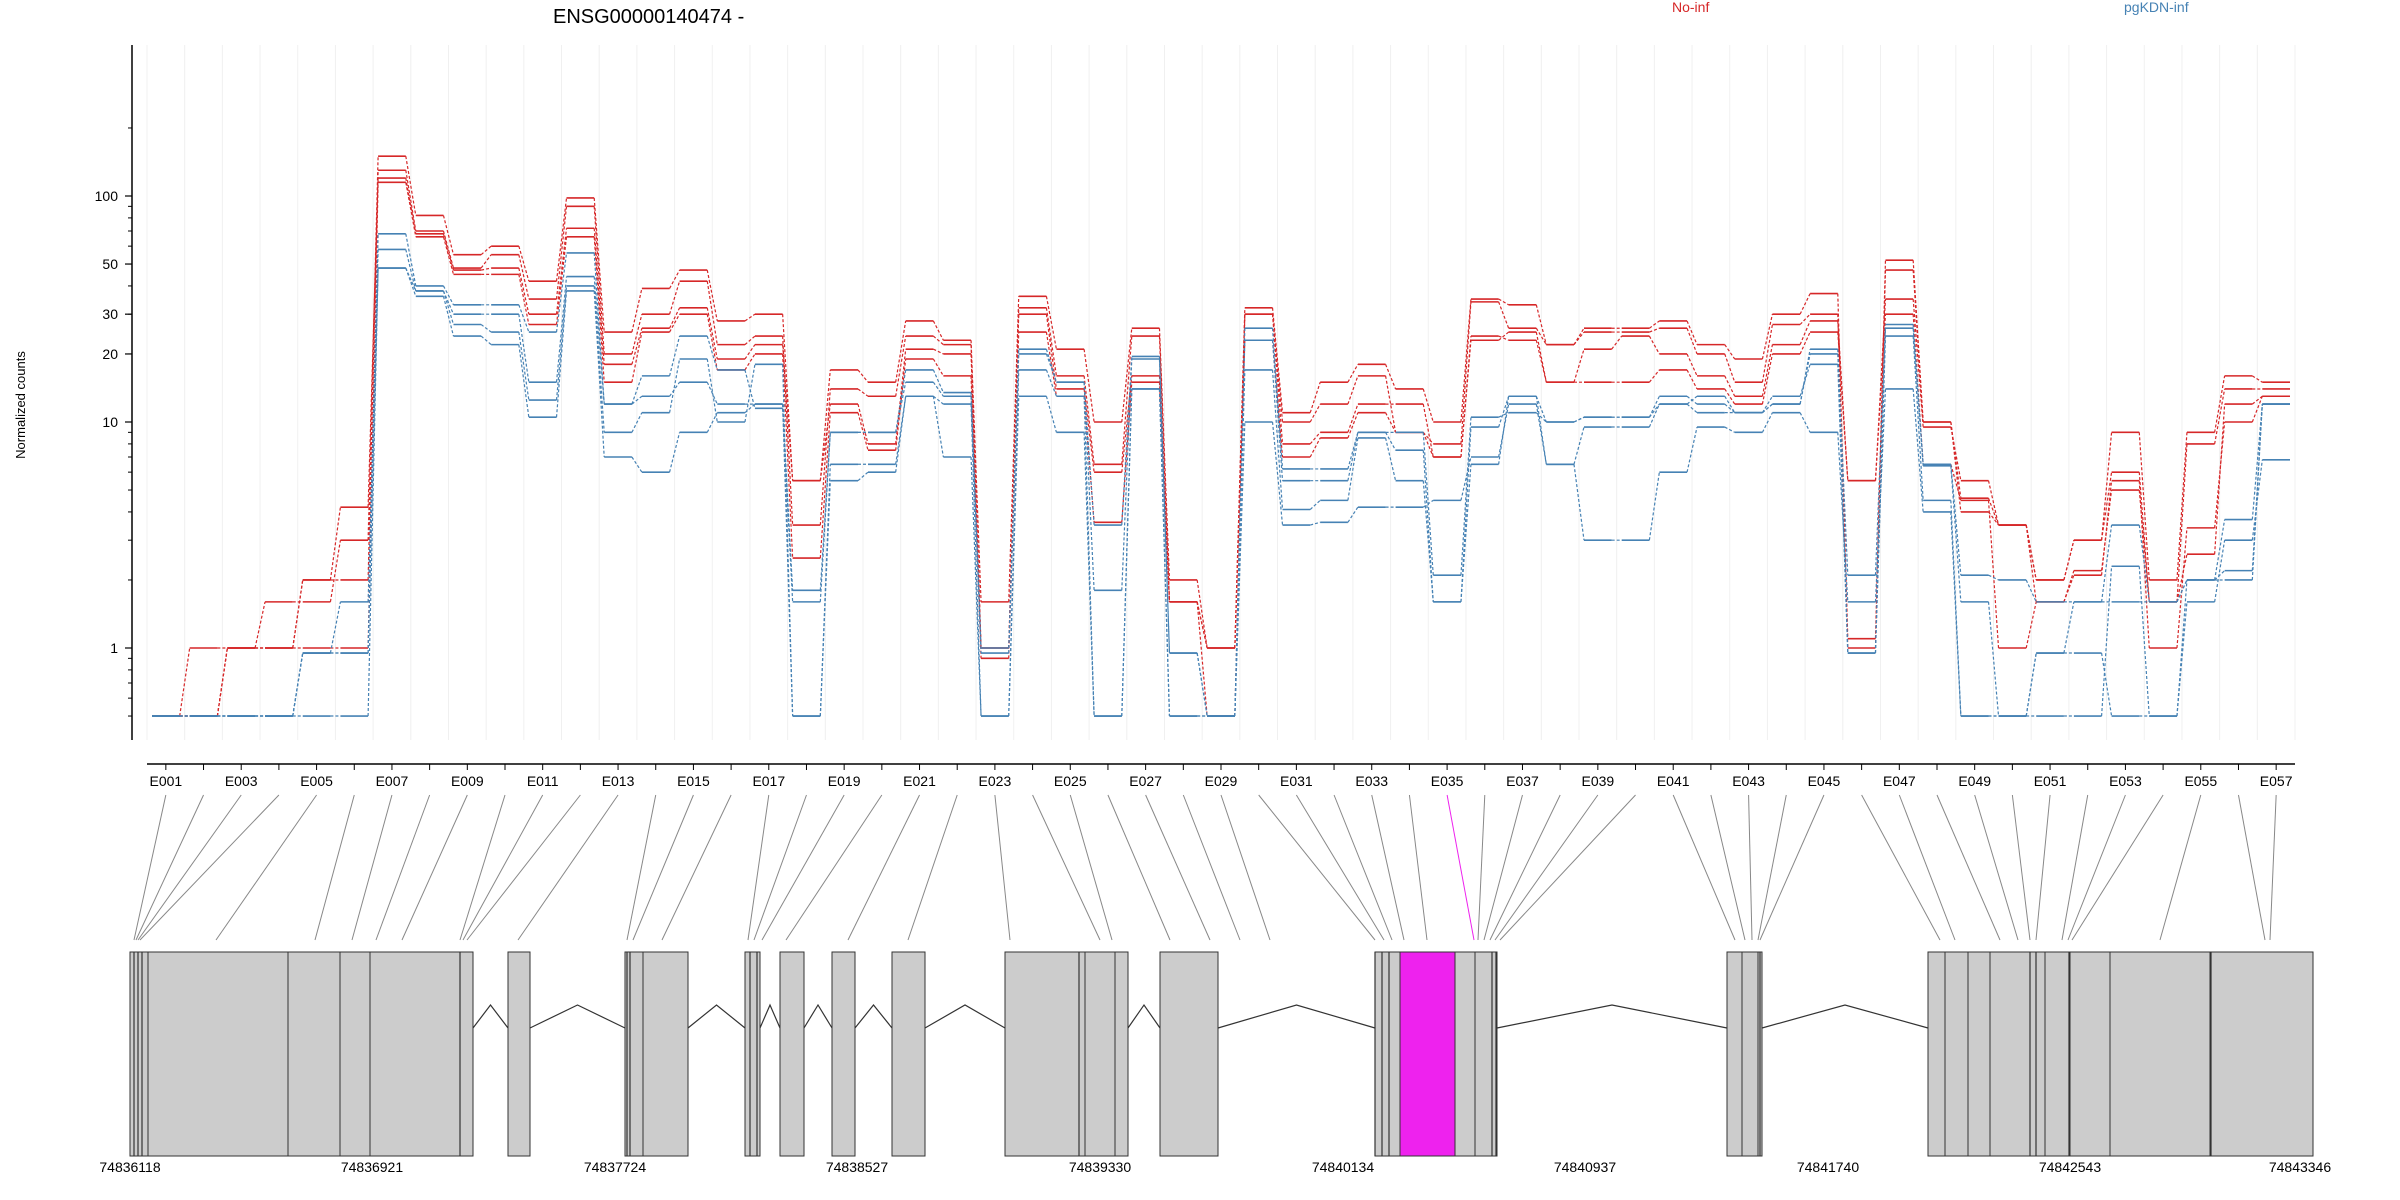 The image size is (2400, 1200). Describe the element at coordinates (615, 1167) in the screenshot. I see `genome-coordinate-label: 74837724` at that location.